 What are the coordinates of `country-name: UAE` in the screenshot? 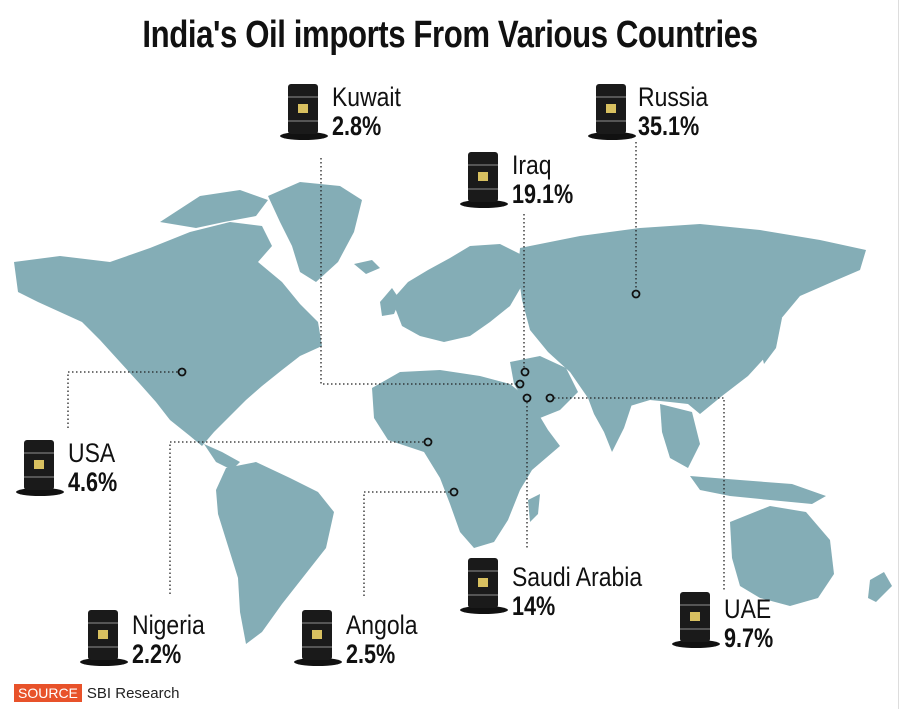 It's located at (748, 609).